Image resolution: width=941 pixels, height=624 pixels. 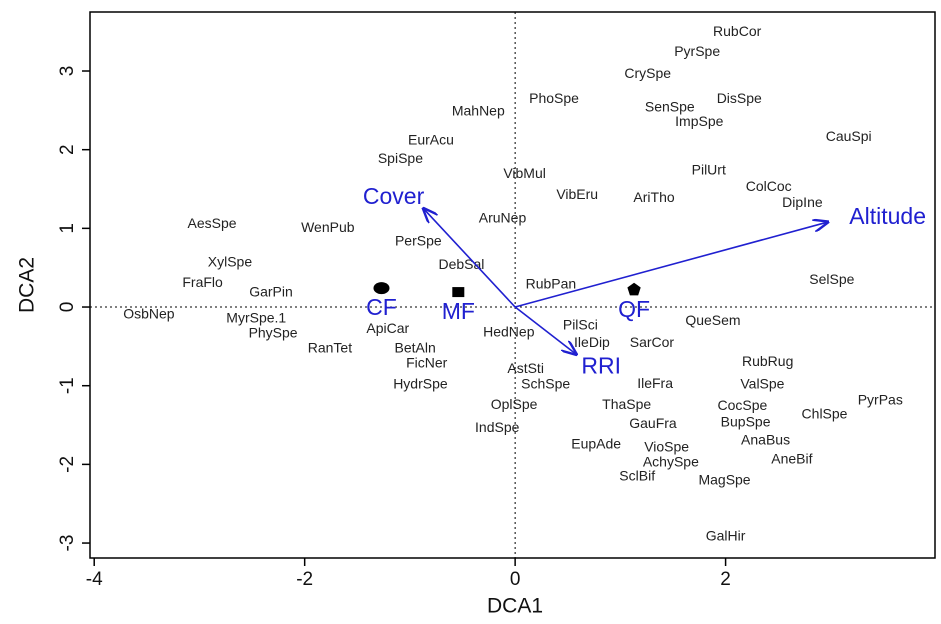 What do you see at coordinates (525, 368) in the screenshot?
I see `species-label: AstSti` at bounding box center [525, 368].